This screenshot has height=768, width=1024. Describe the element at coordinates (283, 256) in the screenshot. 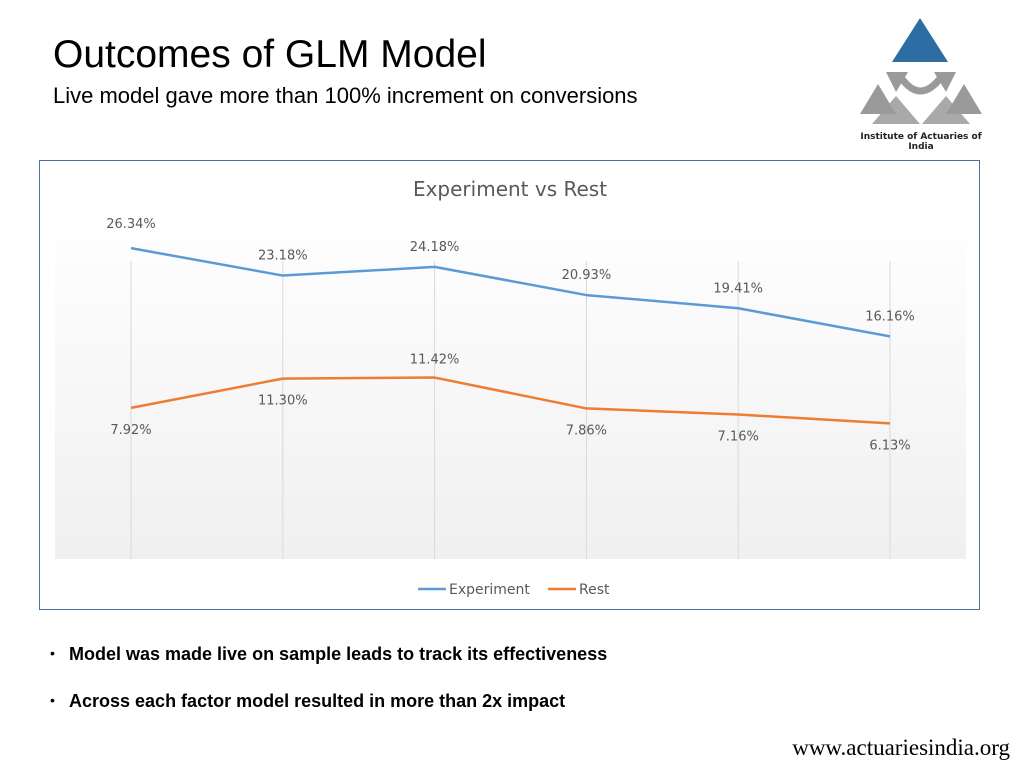

I see `data-label: 23.18%` at that location.